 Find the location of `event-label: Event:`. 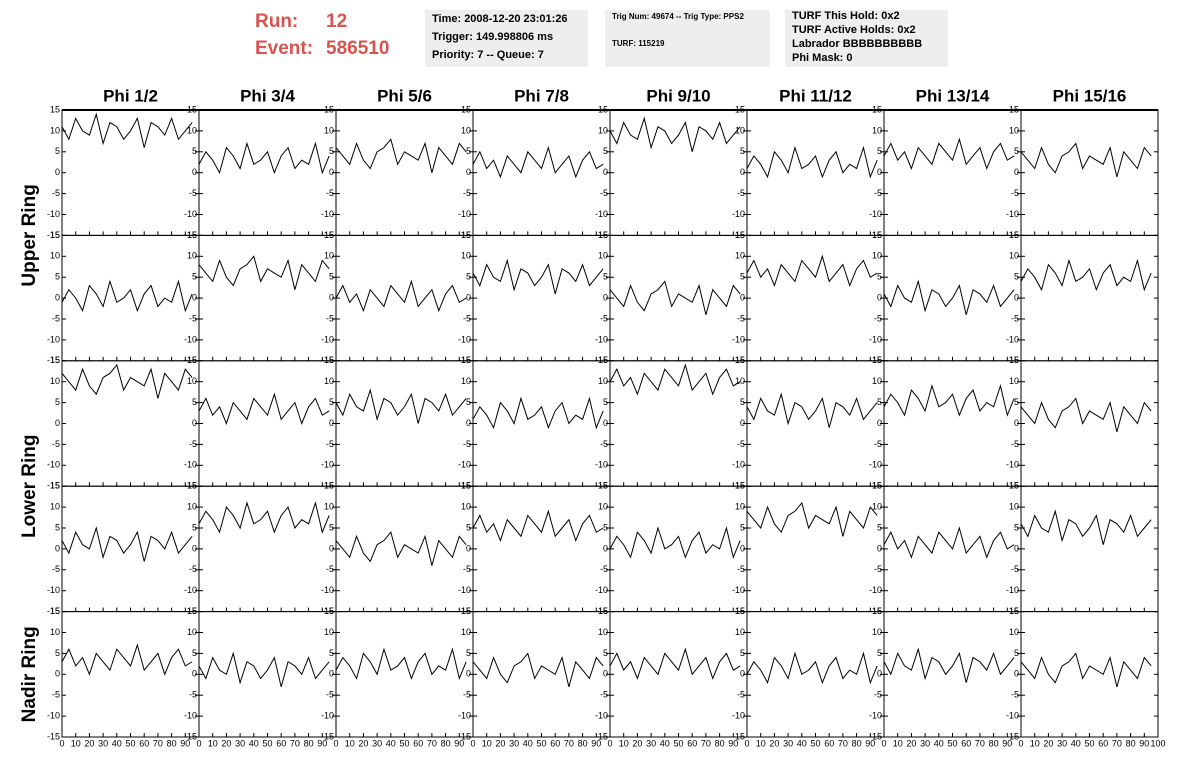

event-label: Event: is located at coordinates (284, 48).